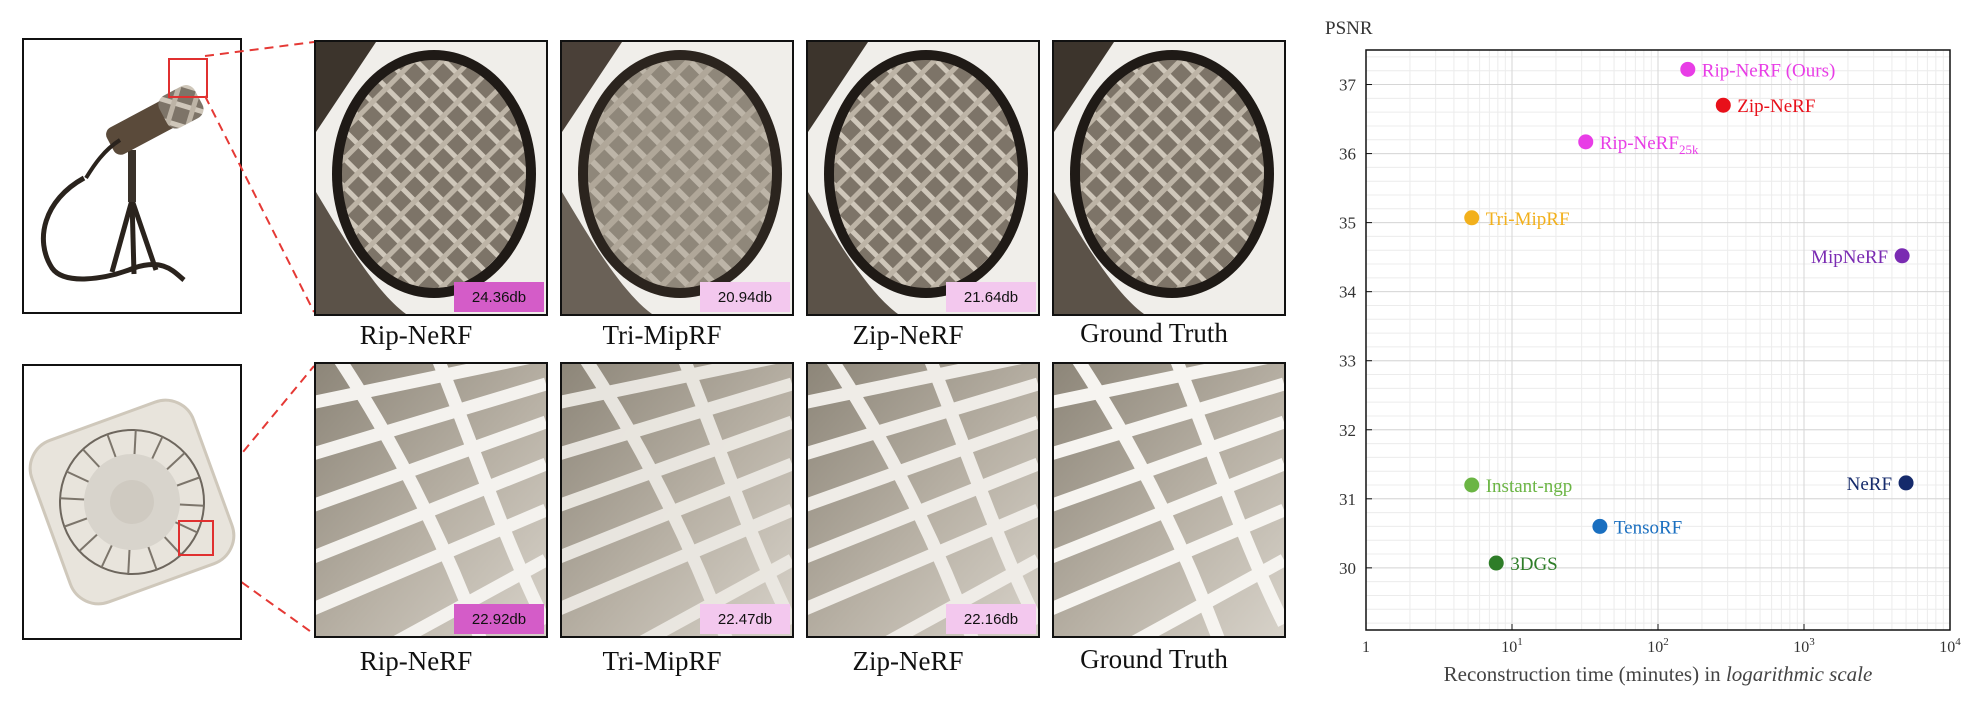 The height and width of the screenshot is (708, 1985). Describe the element at coordinates (908, 335) in the screenshot. I see `caption-r1-zip-nerf: Zip-NeRF` at that location.